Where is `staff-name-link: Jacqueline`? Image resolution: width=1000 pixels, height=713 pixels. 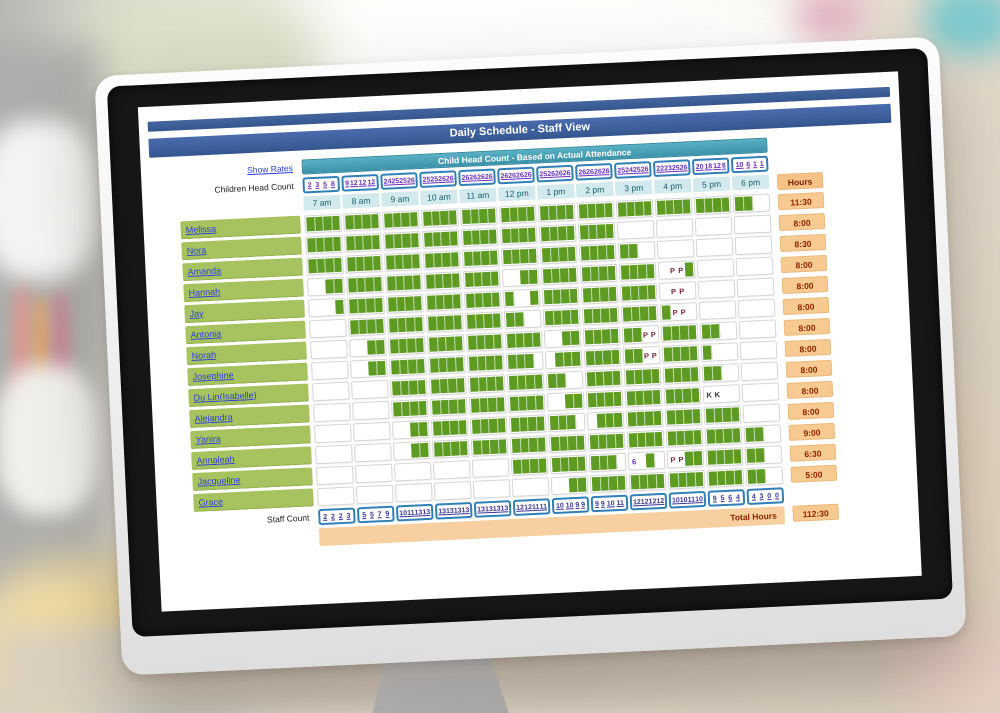 staff-name-link: Jacqueline is located at coordinates (219, 480).